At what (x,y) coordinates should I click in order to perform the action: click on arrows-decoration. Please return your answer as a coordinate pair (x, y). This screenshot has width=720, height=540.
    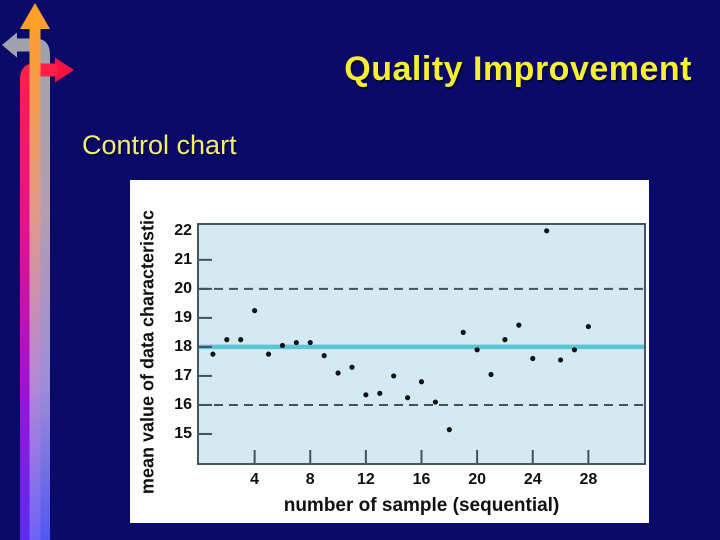
    Looking at the image, I should click on (38, 271).